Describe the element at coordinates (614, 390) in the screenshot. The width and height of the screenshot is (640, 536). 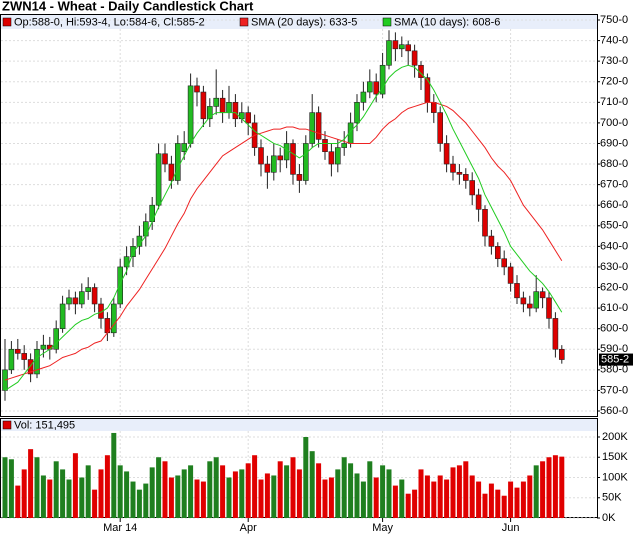
I see `y-tick-label: 570-0` at that location.